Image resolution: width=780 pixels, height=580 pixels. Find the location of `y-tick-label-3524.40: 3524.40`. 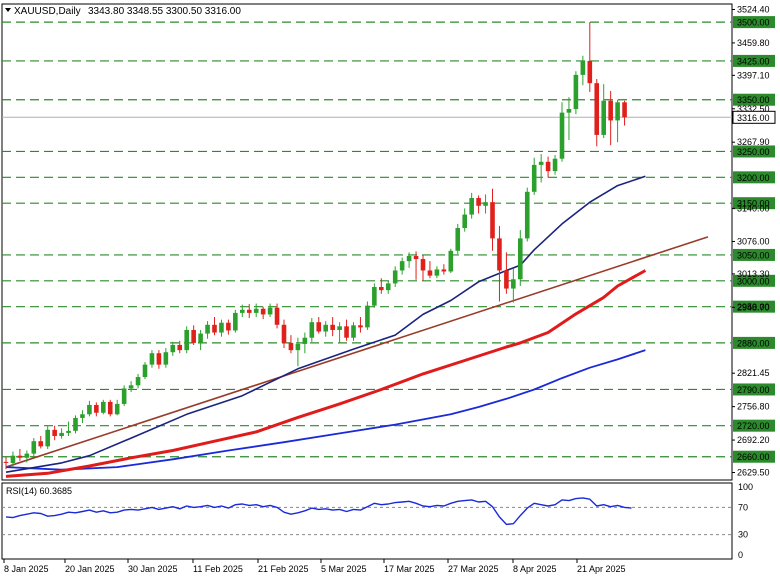

y-tick-label-3524.40: 3524.40 is located at coordinates (753, 9).